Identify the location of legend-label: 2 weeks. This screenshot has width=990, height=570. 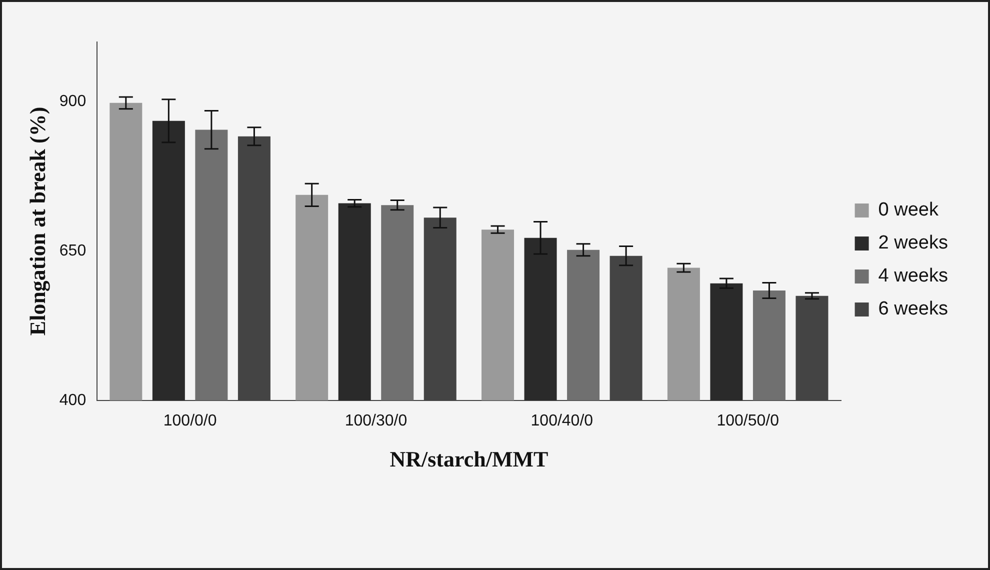
(913, 243).